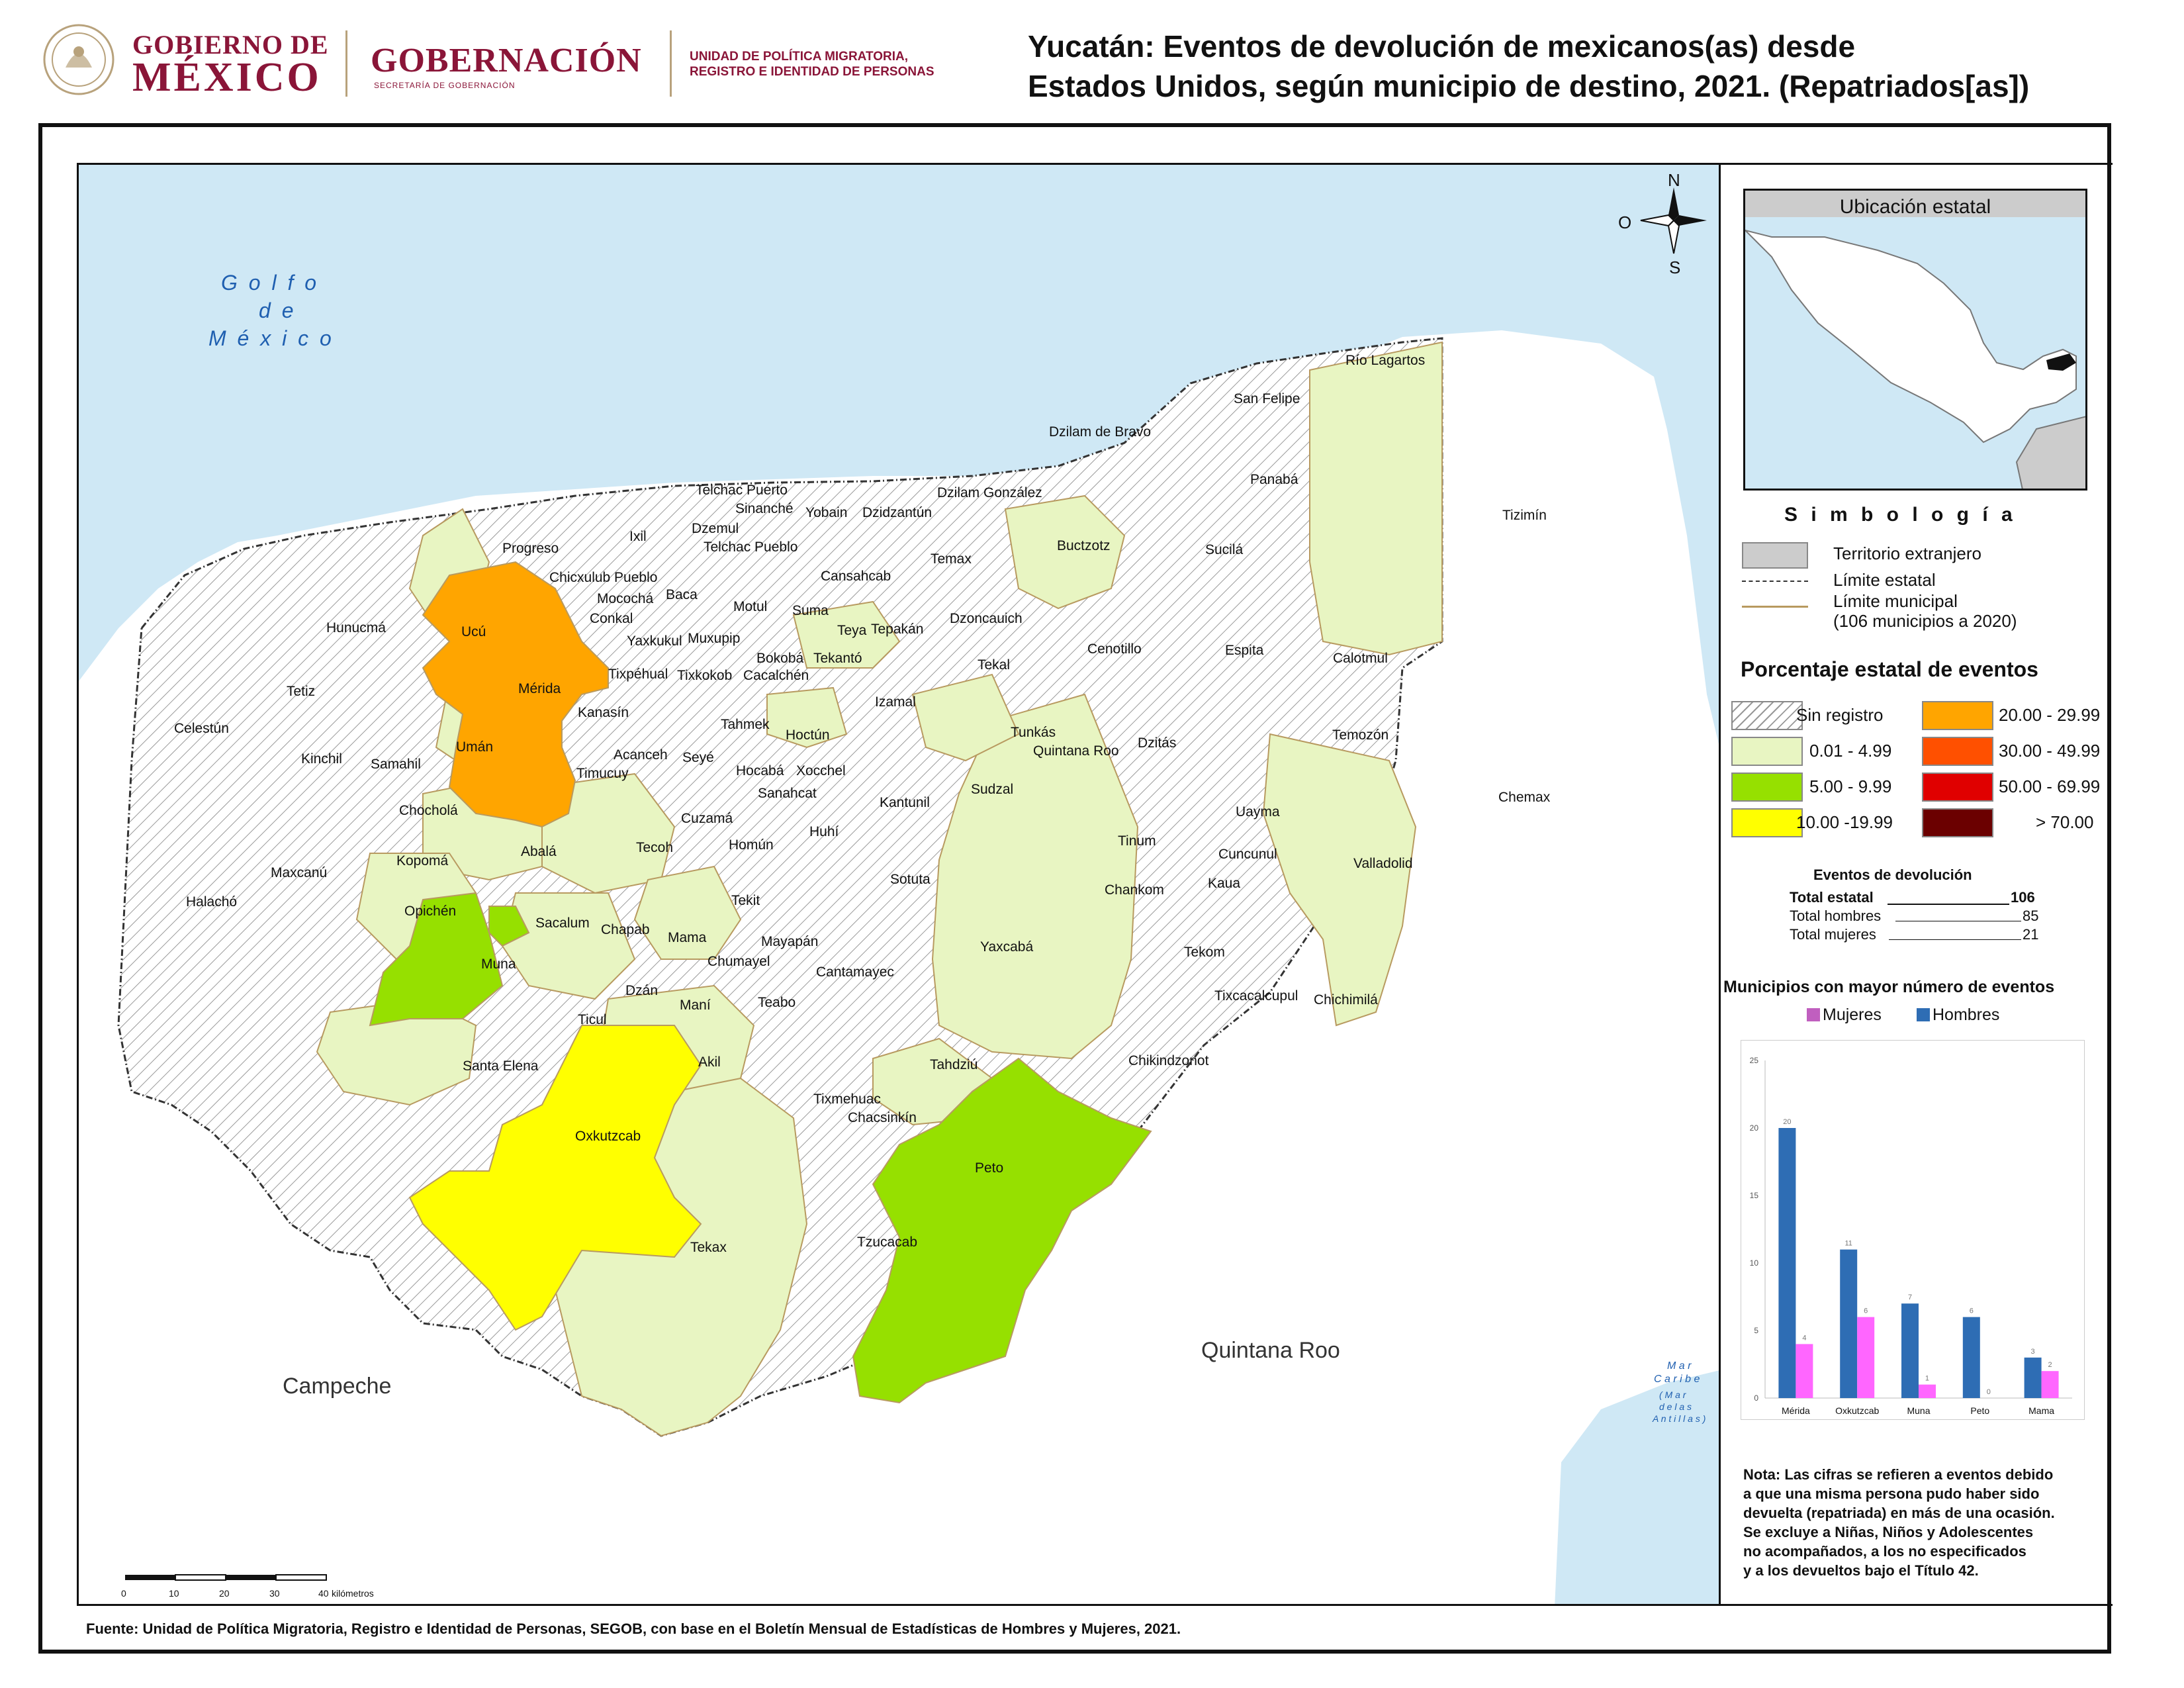  Describe the element at coordinates (1833, 934) in the screenshot. I see `mujeres-label: Total mujeres` at that location.